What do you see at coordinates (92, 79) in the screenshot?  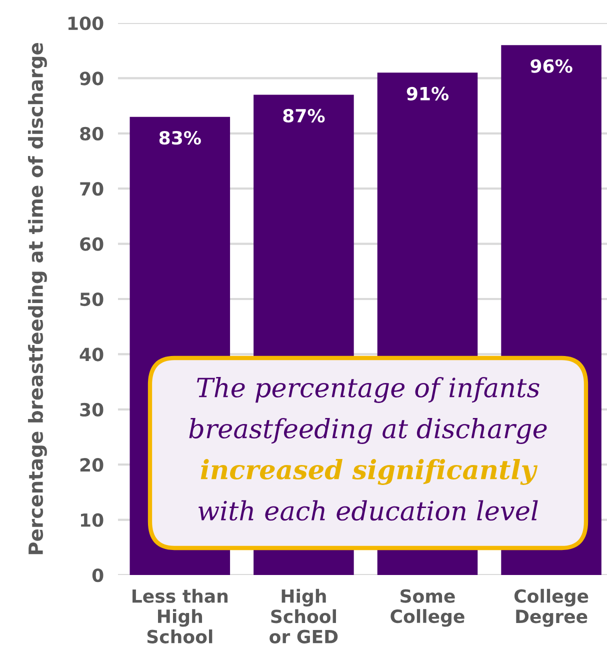 I see `y-tick-label: 90` at bounding box center [92, 79].